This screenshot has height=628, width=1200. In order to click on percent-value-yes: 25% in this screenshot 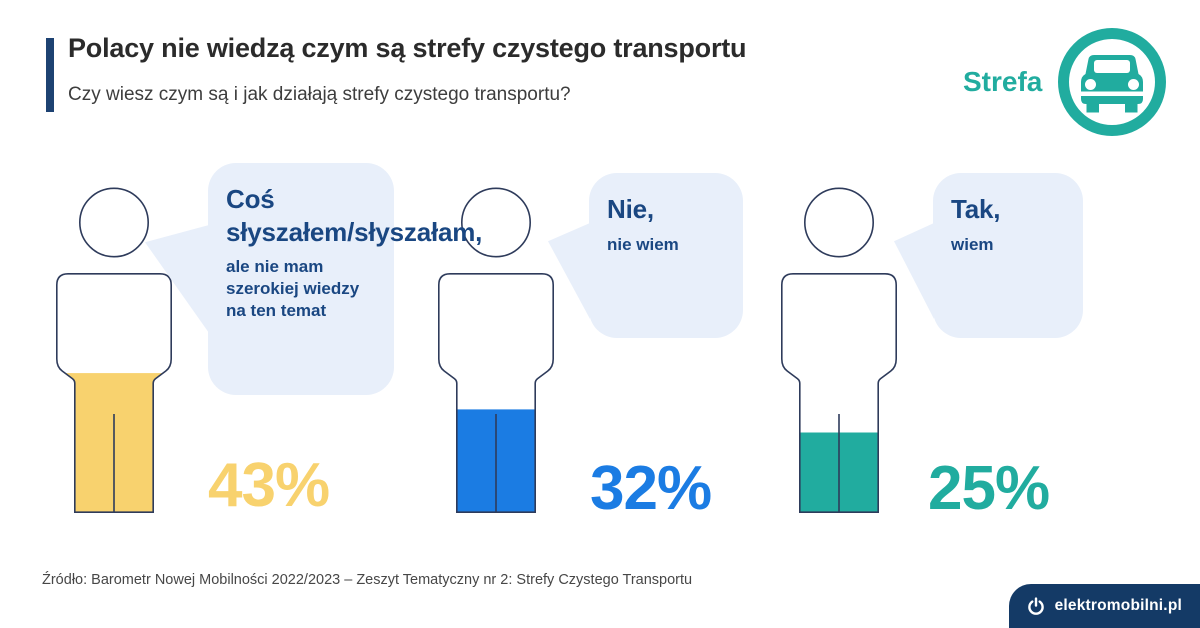, I will do `click(989, 488)`.